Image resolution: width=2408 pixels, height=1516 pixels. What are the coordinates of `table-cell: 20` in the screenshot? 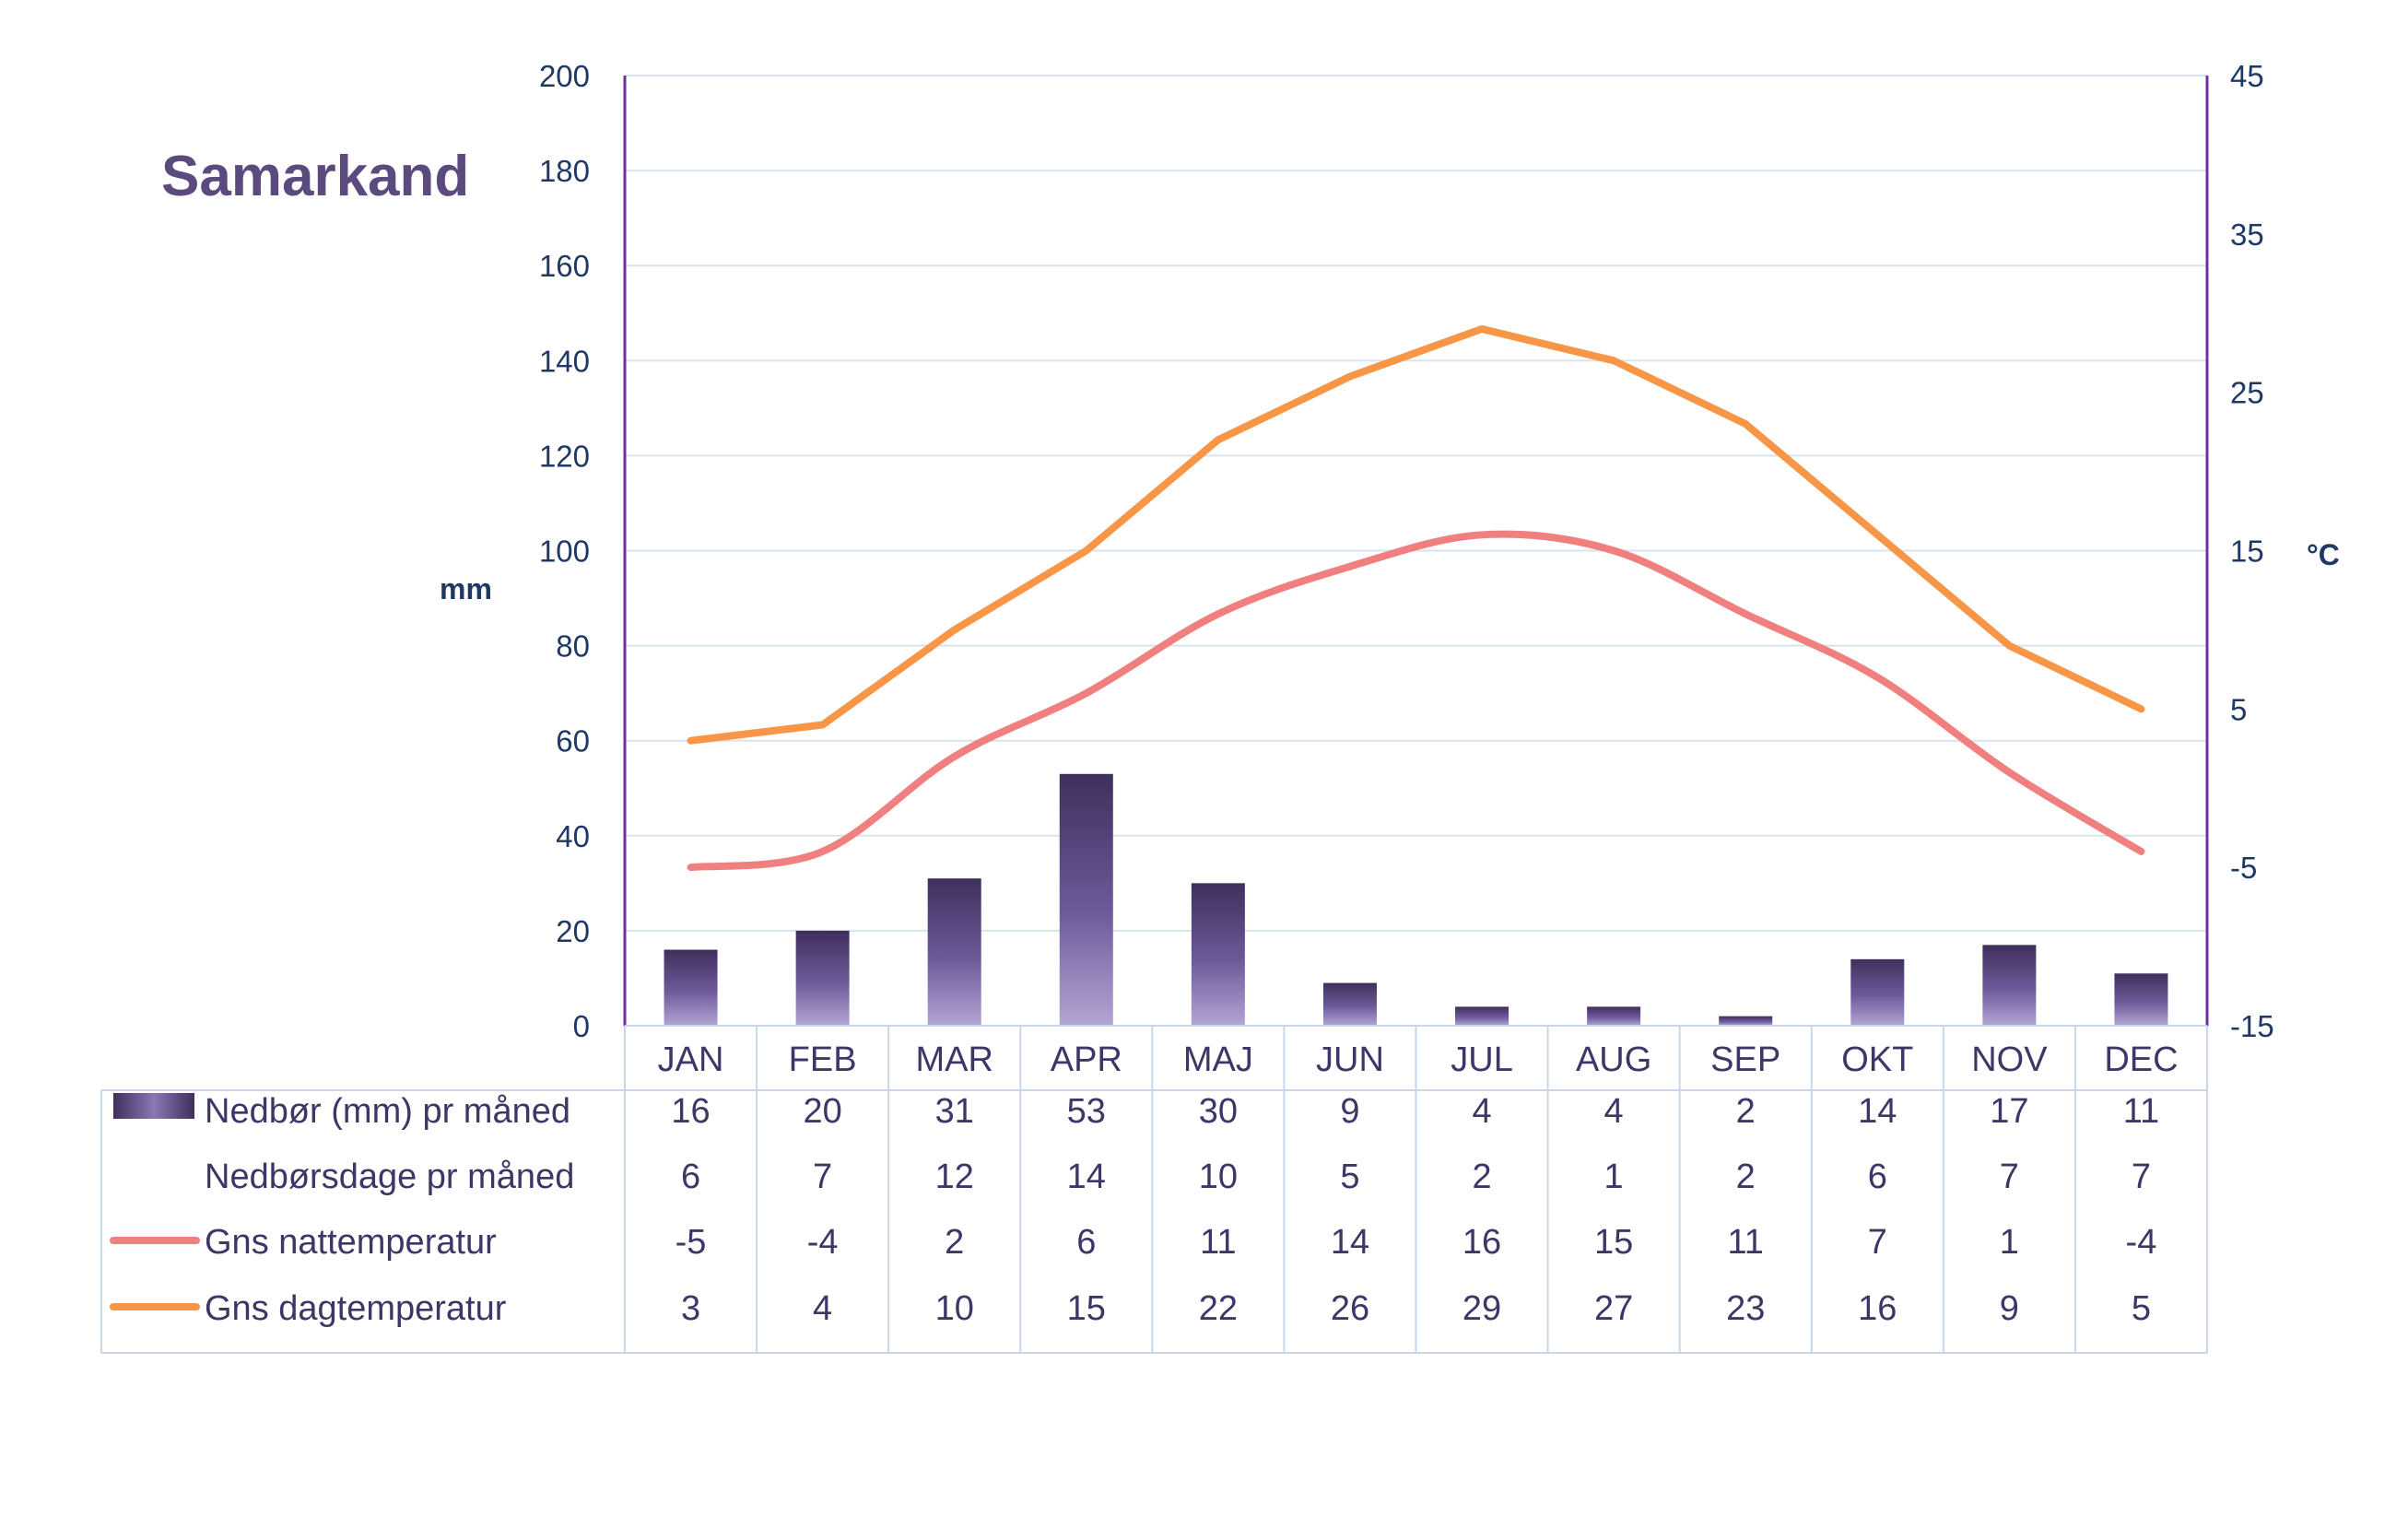 It's located at (822, 1111).